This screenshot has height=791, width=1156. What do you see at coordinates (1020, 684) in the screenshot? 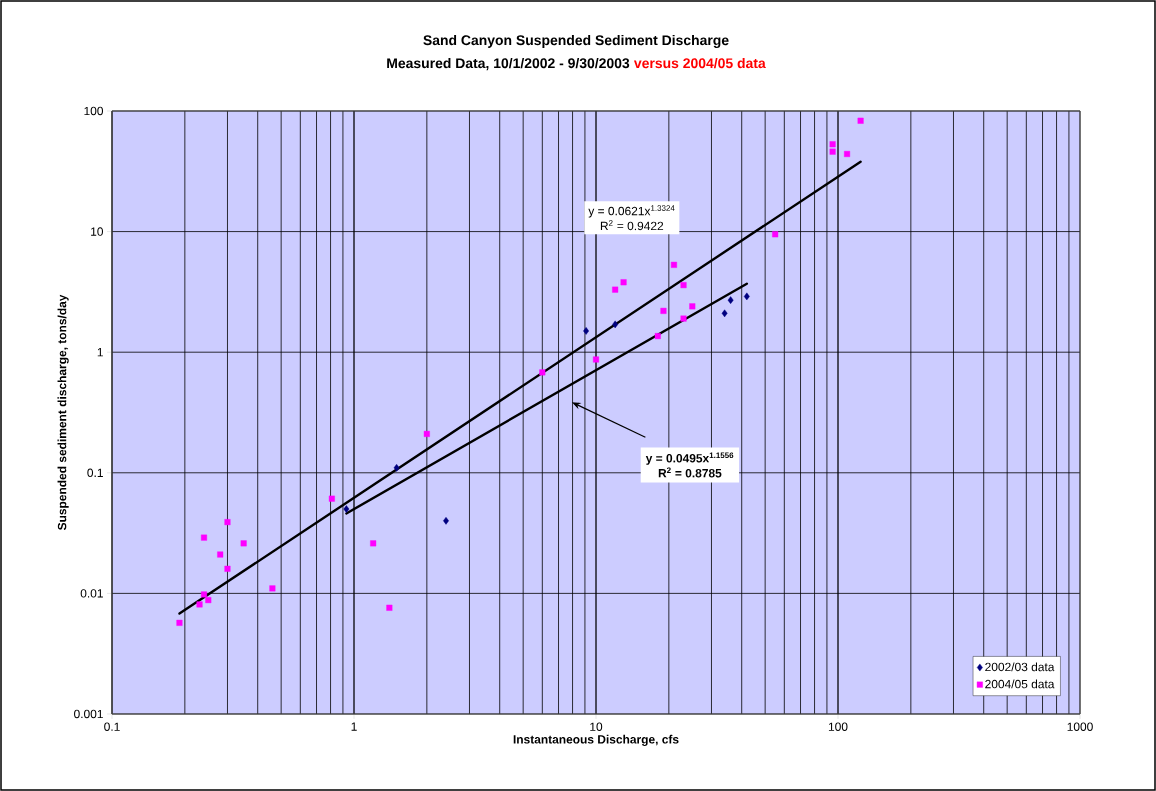
I see `legend-label: 2004/05 data` at bounding box center [1020, 684].